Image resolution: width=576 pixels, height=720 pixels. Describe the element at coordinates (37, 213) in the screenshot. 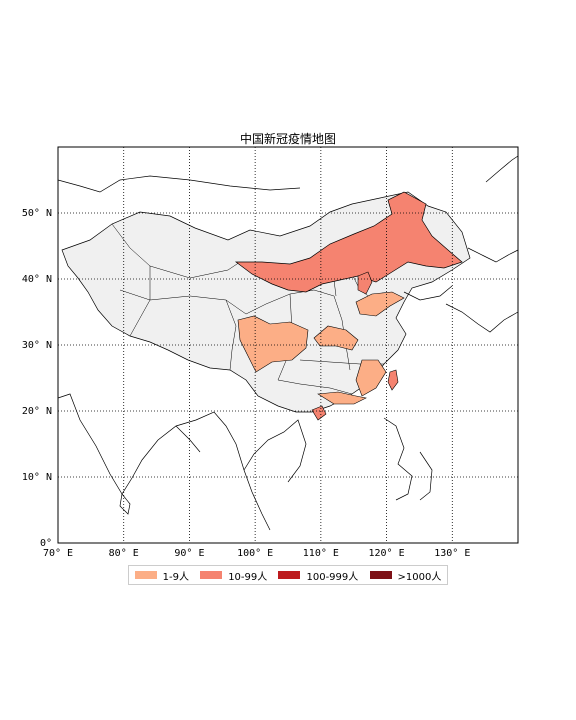

I see `y-tick-label: 50° N` at that location.